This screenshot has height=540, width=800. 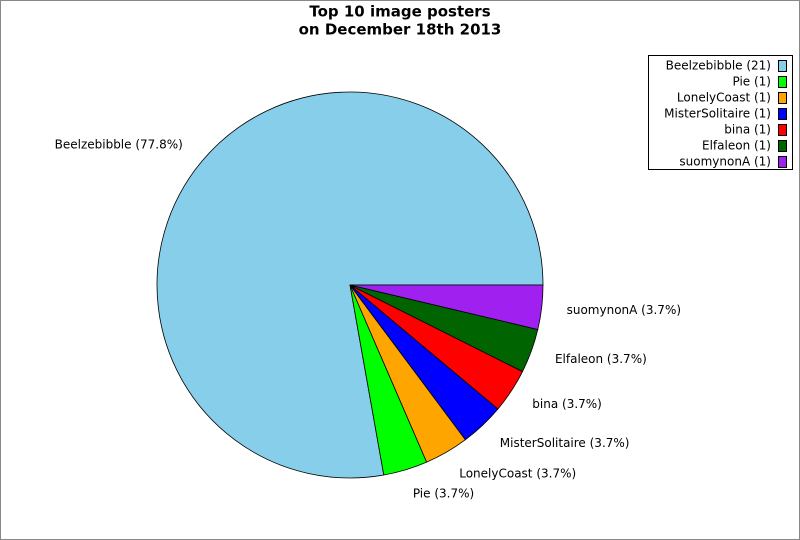 What do you see at coordinates (399, 12) in the screenshot?
I see `chart-title: Top 10 image posters` at bounding box center [399, 12].